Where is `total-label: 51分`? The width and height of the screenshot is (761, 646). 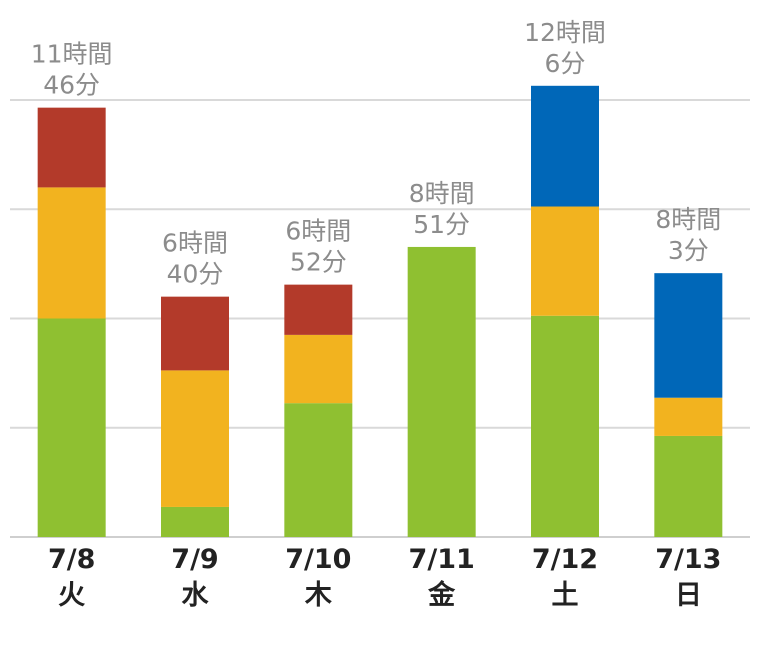
total-label: 51分 is located at coordinates (441, 224).